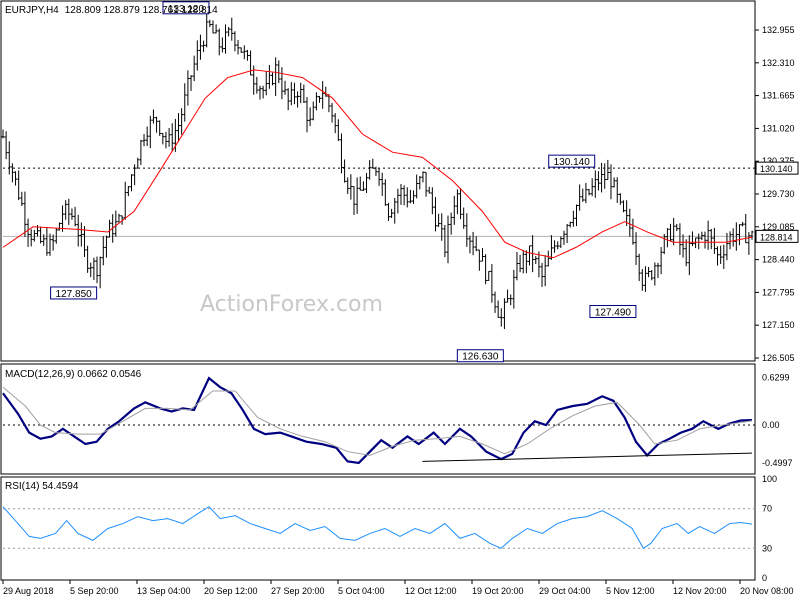 The image size is (800, 600). I want to click on price-y-tick: 131.020, so click(778, 128).